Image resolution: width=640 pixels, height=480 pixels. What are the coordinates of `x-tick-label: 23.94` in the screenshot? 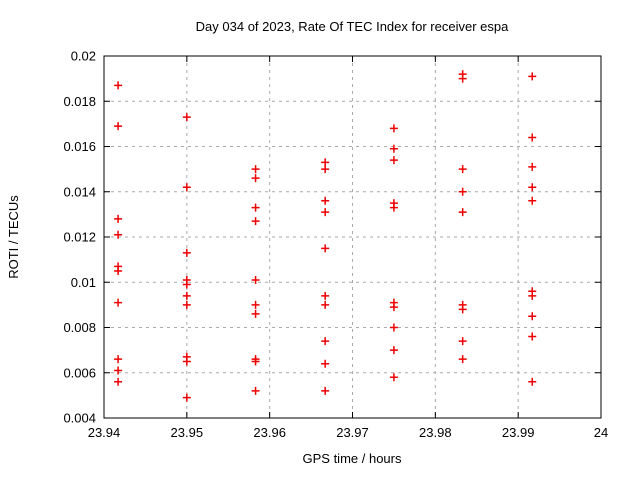 It's located at (104, 432).